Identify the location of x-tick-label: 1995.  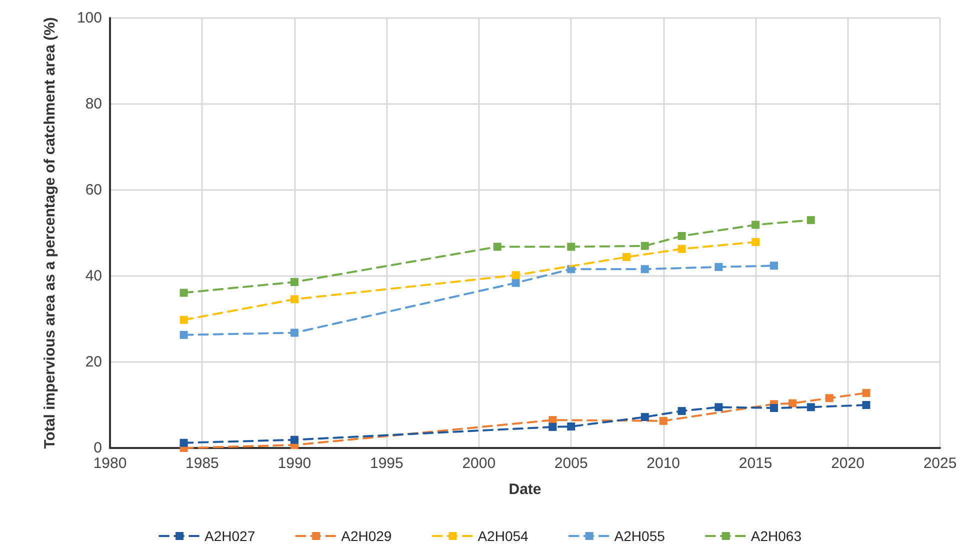
(387, 463).